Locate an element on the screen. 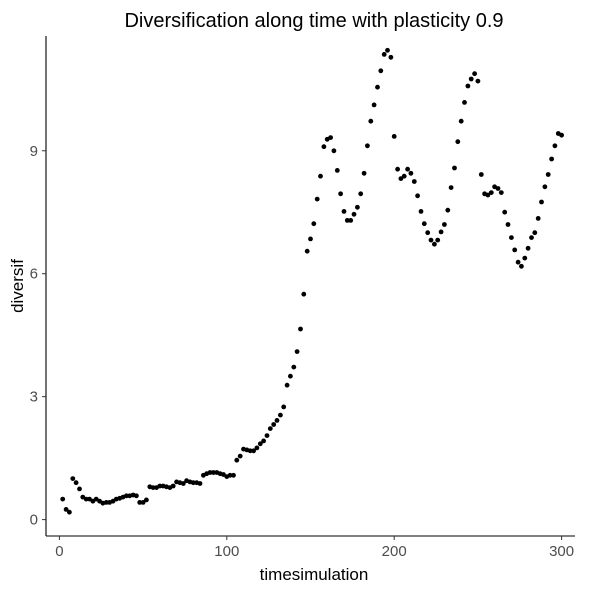 The width and height of the screenshot is (590, 590). x-ticks: 0 100 200 300 is located at coordinates (314, 548).